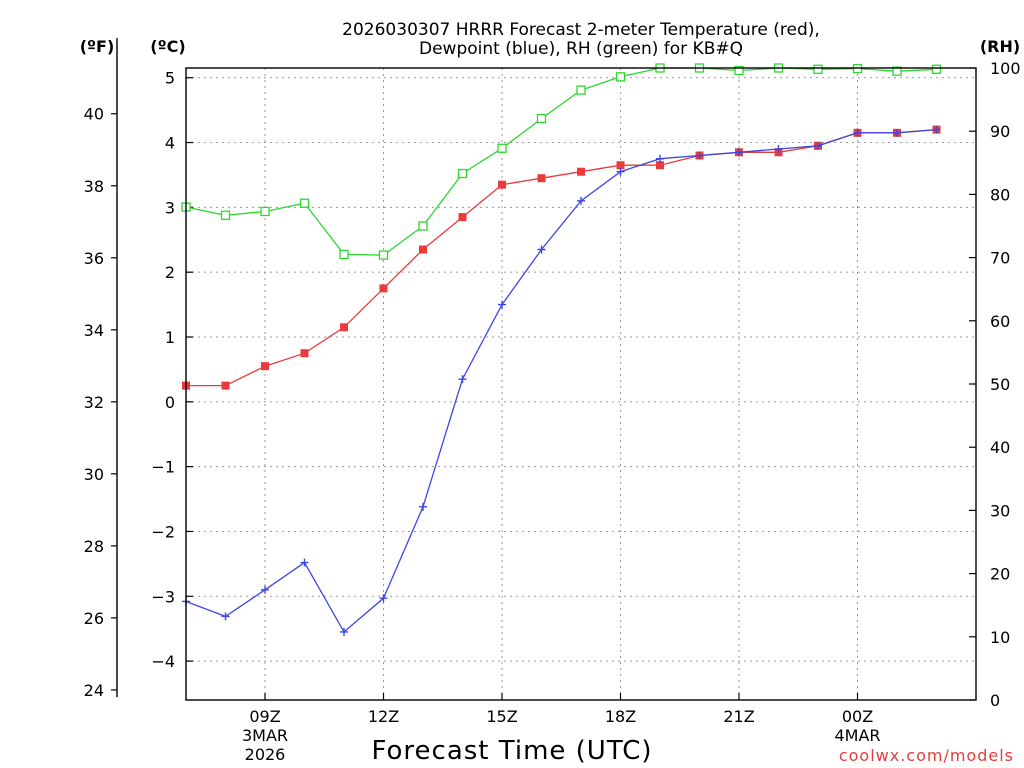 This screenshot has width=1024, height=768. I want to click on time-tick-label: 09Z, so click(264, 716).